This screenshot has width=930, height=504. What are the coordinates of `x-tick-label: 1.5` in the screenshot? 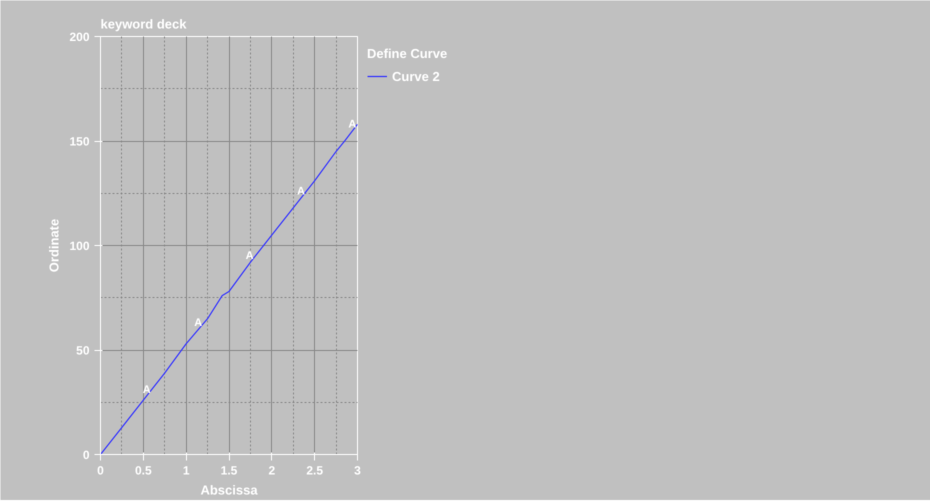 It's located at (229, 471).